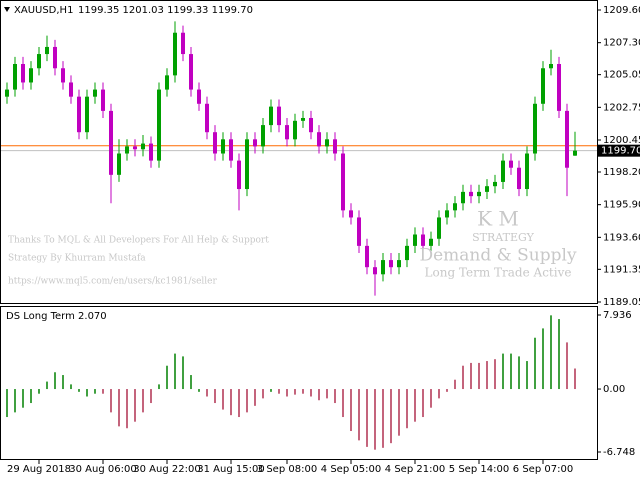 This screenshot has height=480, width=640. What do you see at coordinates (479, 469) in the screenshot?
I see `x-tick-label: 5 Sep 14:00` at bounding box center [479, 469].